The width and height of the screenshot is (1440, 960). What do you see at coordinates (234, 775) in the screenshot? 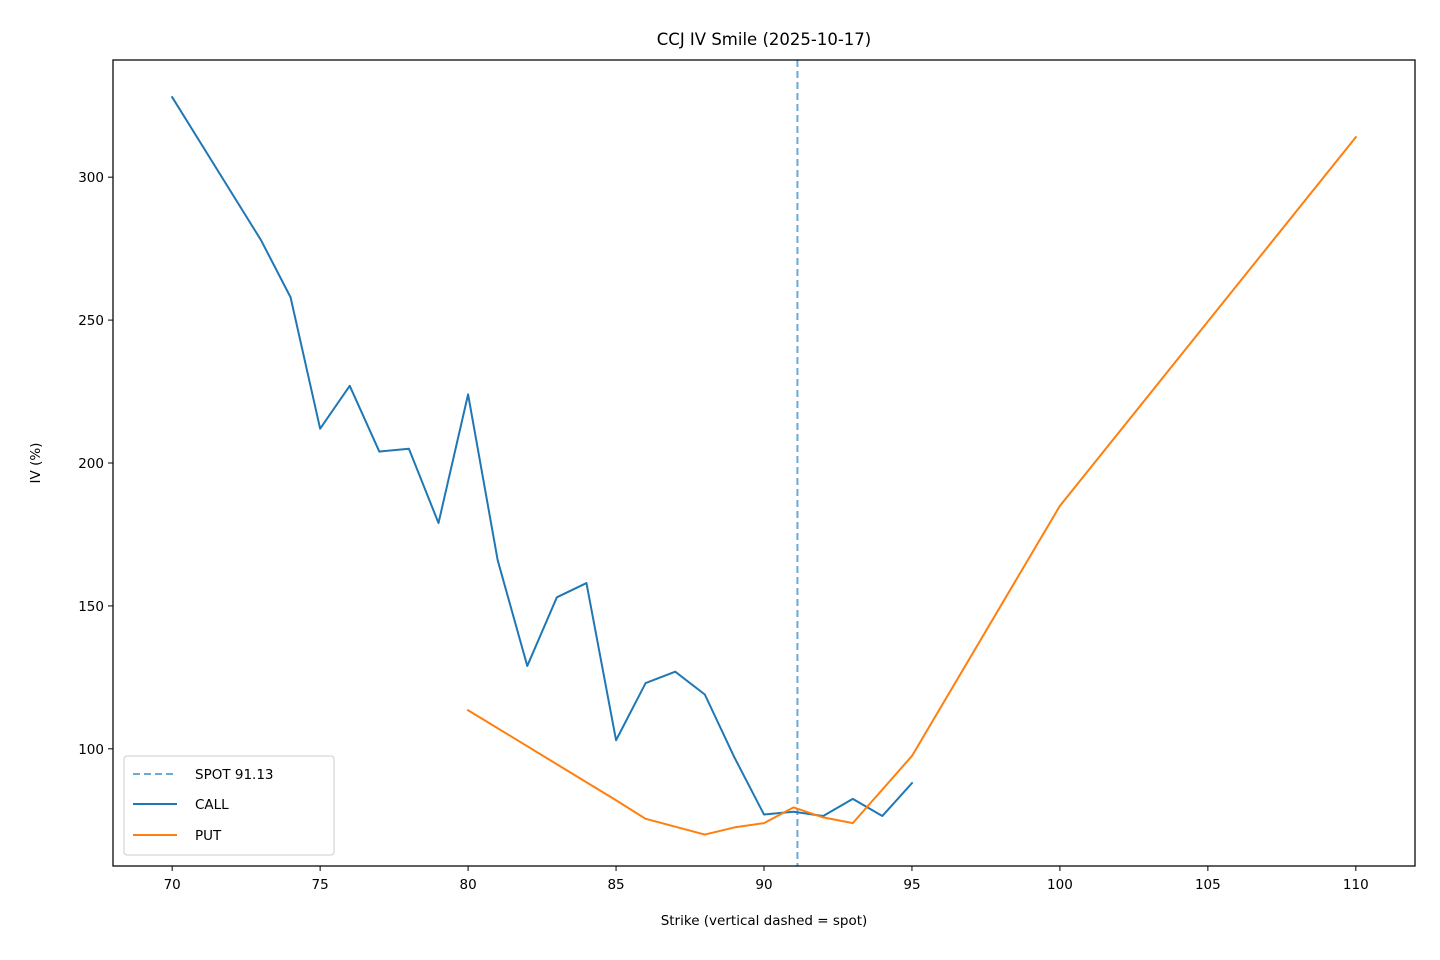
I see `legend-spot-label: SPOT 91.13` at bounding box center [234, 775].